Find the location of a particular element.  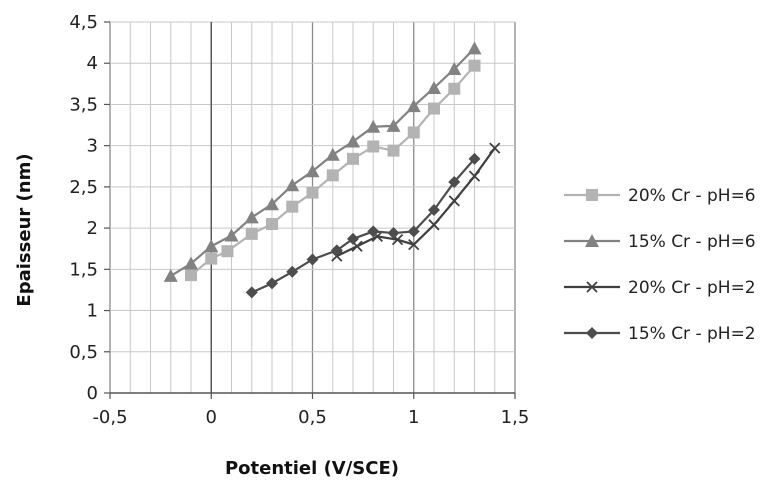

y-tick-label: 4 is located at coordinates (92, 63).